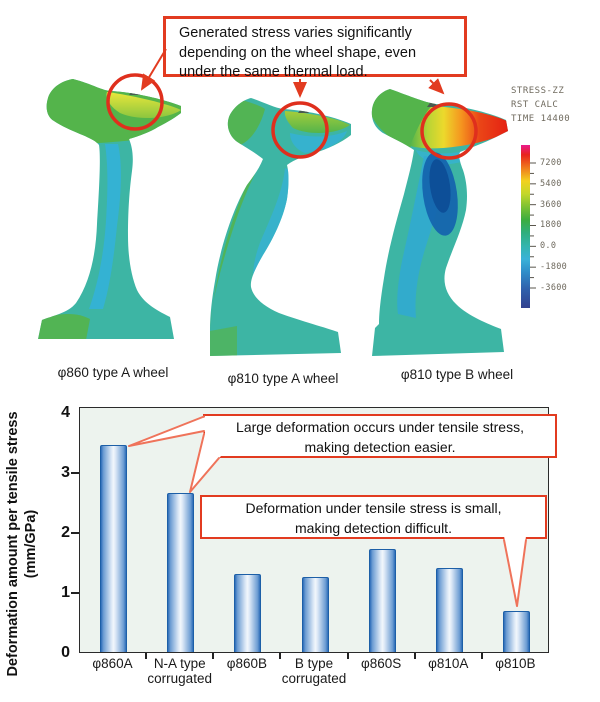  What do you see at coordinates (533, 225) in the screenshot?
I see `colorbar-ticks` at bounding box center [533, 225].